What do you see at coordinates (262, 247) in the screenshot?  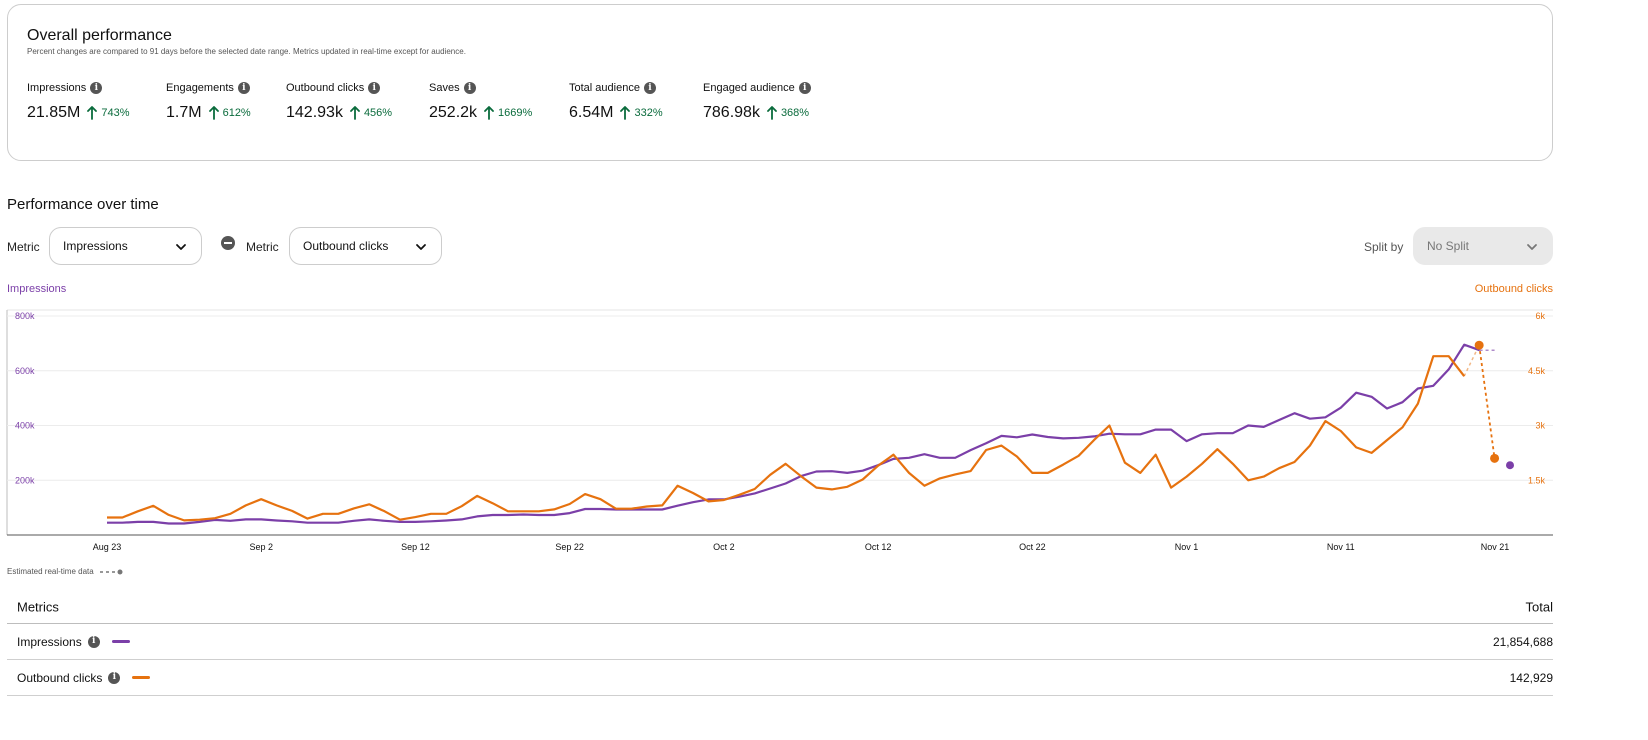 I see `metric2-label: Metric` at bounding box center [262, 247].